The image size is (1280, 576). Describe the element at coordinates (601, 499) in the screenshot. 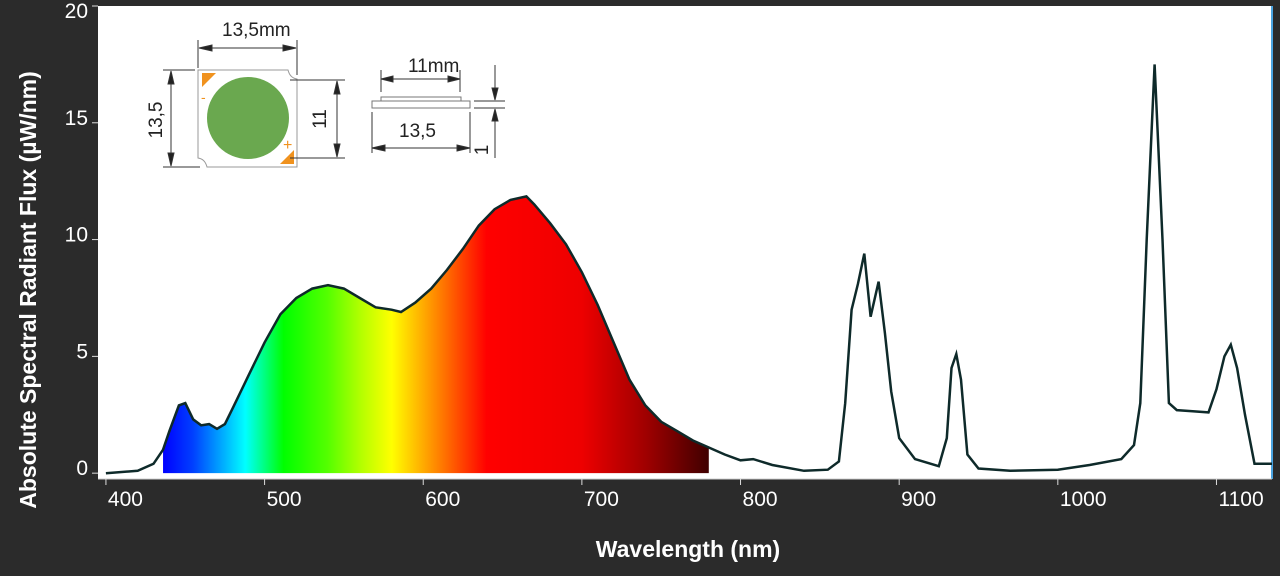

I see `x-tick-label: 700` at that location.